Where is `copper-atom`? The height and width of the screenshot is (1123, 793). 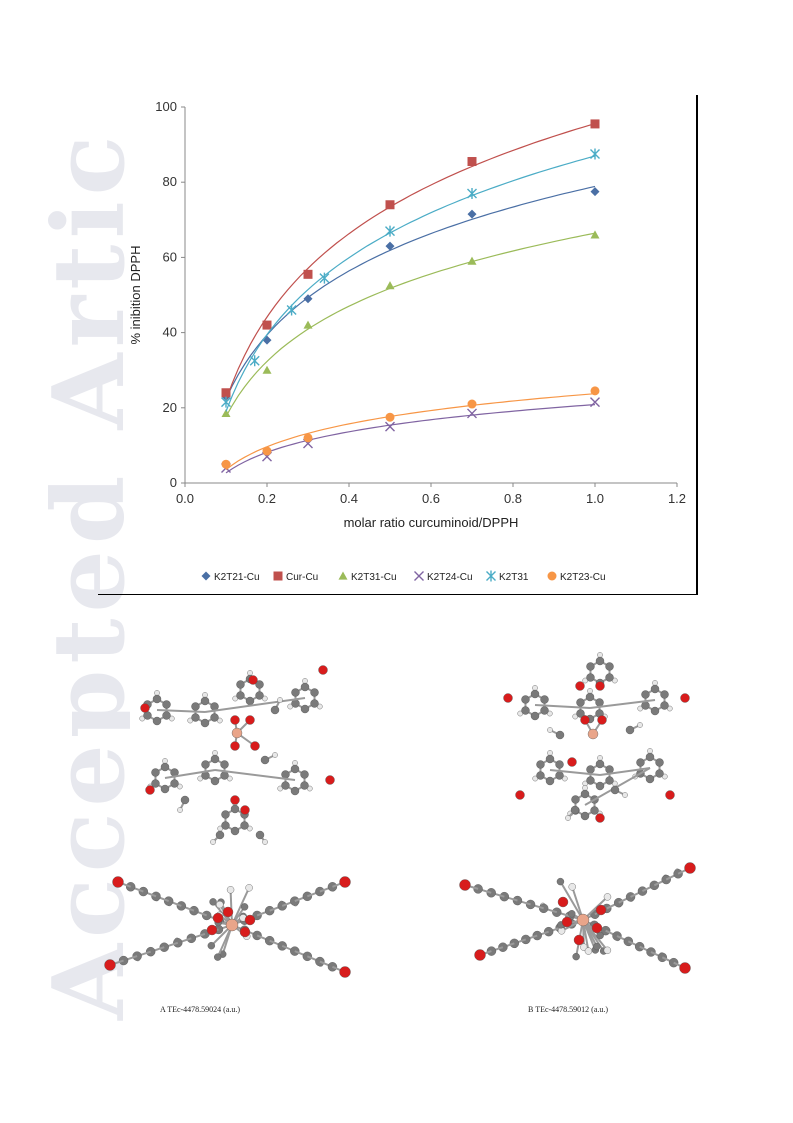
copper-atom is located at coordinates (583, 920).